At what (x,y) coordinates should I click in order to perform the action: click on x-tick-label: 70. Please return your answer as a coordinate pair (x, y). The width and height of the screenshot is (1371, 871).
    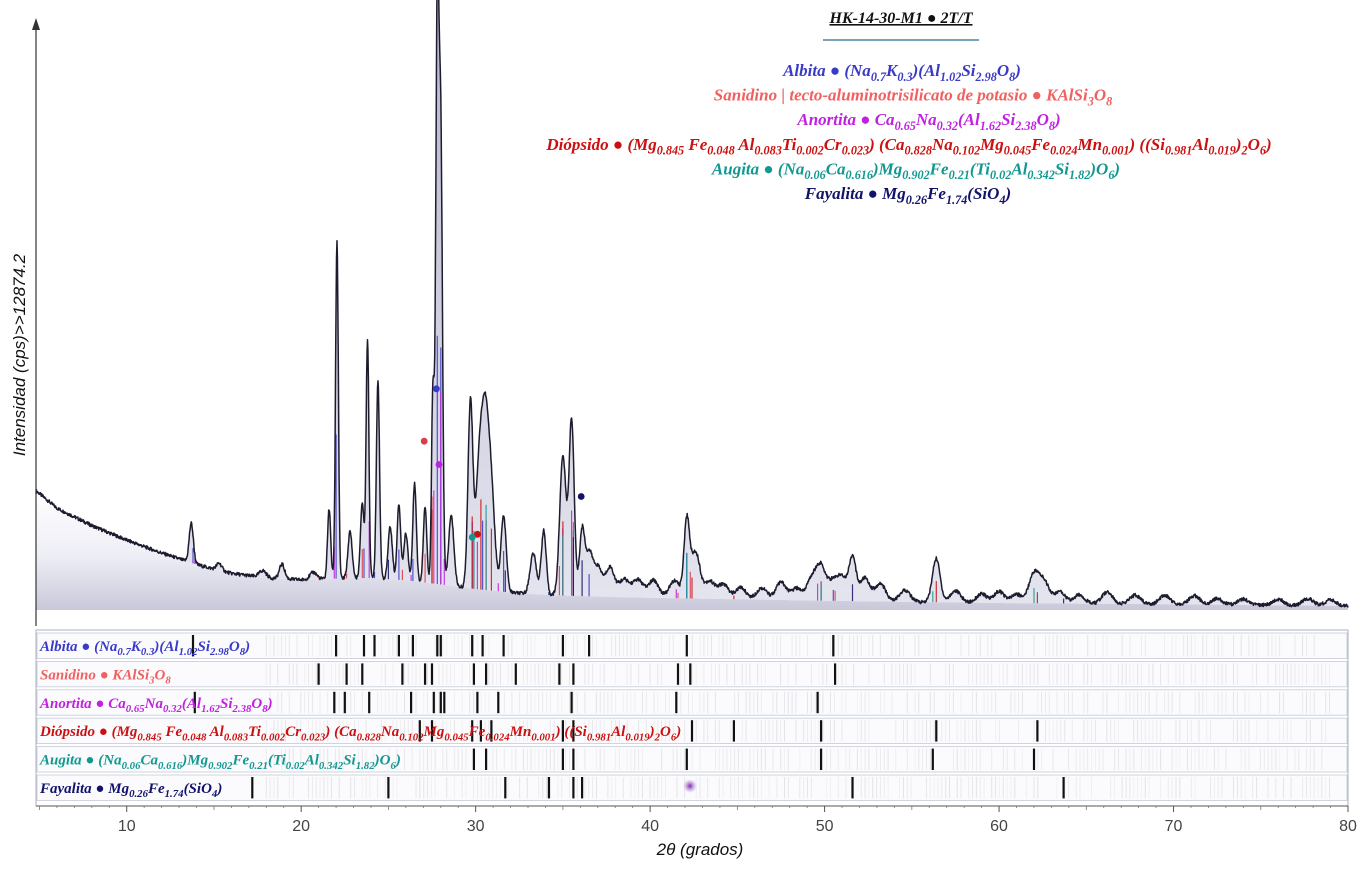
    Looking at the image, I should click on (1174, 826).